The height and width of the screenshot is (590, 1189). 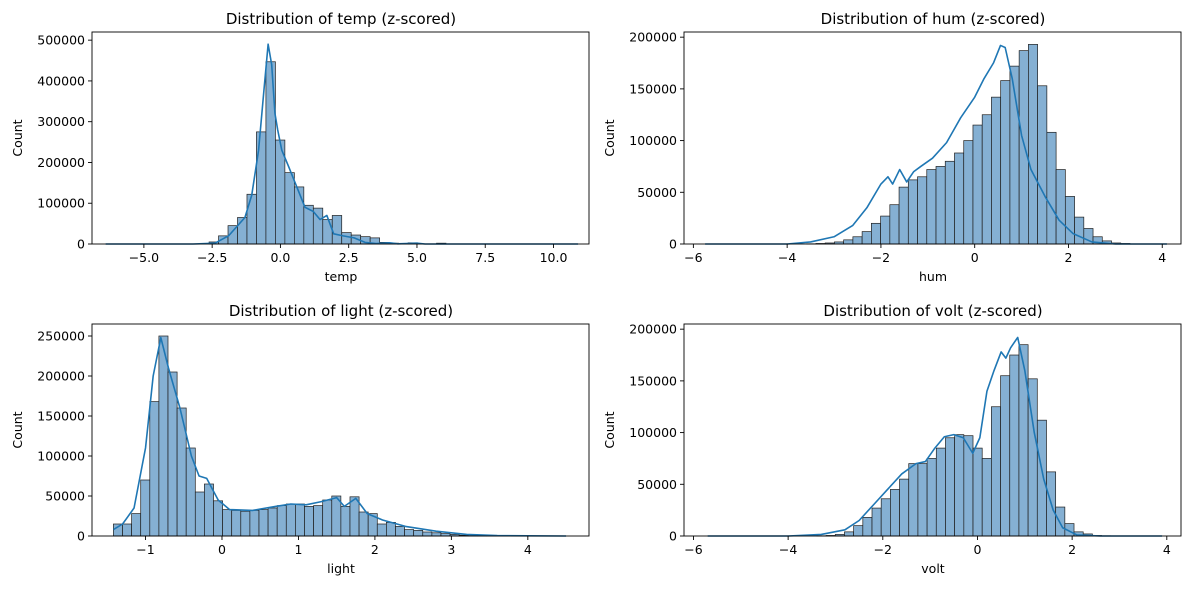 I want to click on x-tick-label: 3, so click(x=451, y=549).